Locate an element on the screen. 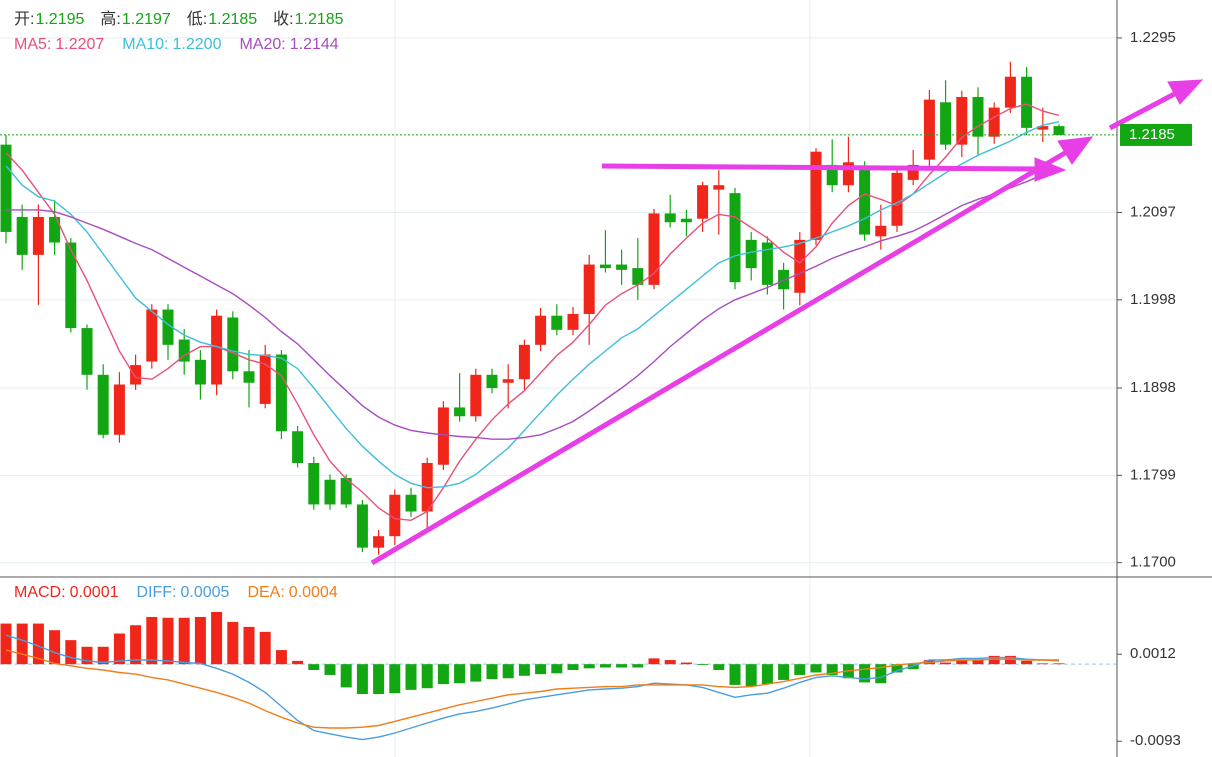  y-tick-label: 1.1700 is located at coordinates (1153, 562).